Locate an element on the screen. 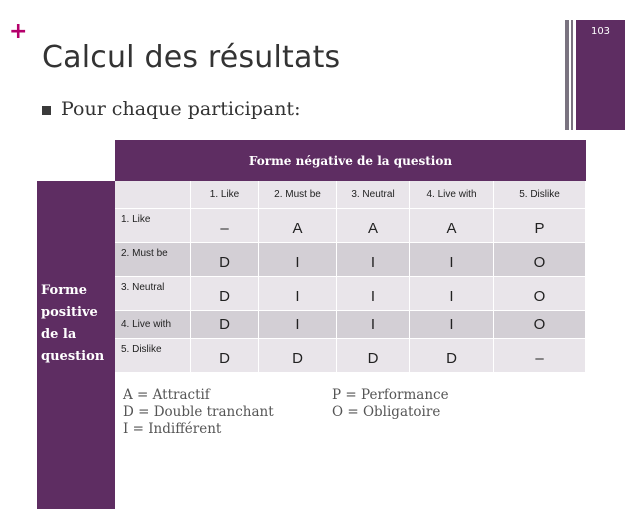 The image size is (638, 509). header-cell-corner is located at coordinates (153, 195).